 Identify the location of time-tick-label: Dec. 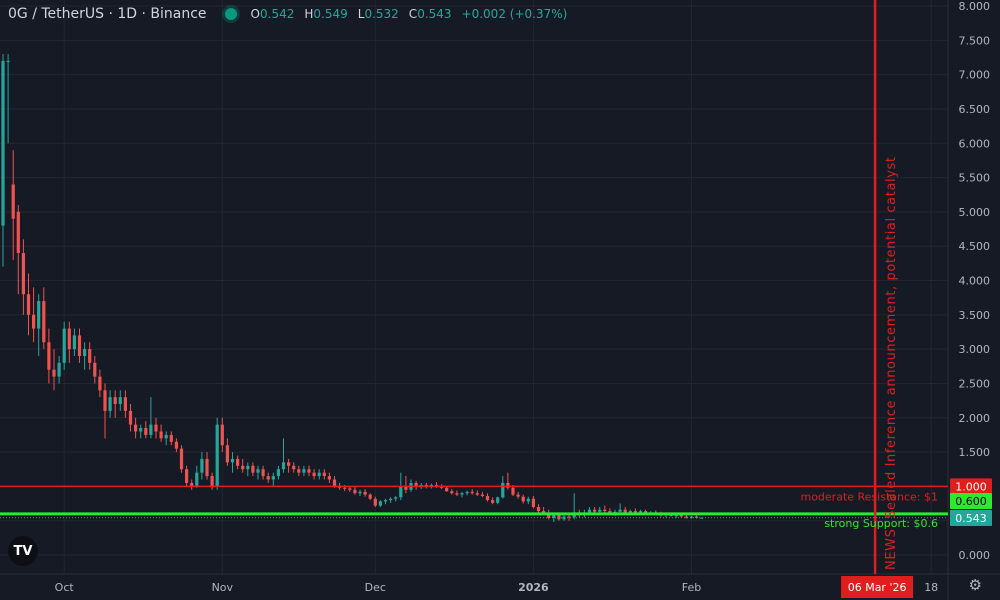
(375, 587).